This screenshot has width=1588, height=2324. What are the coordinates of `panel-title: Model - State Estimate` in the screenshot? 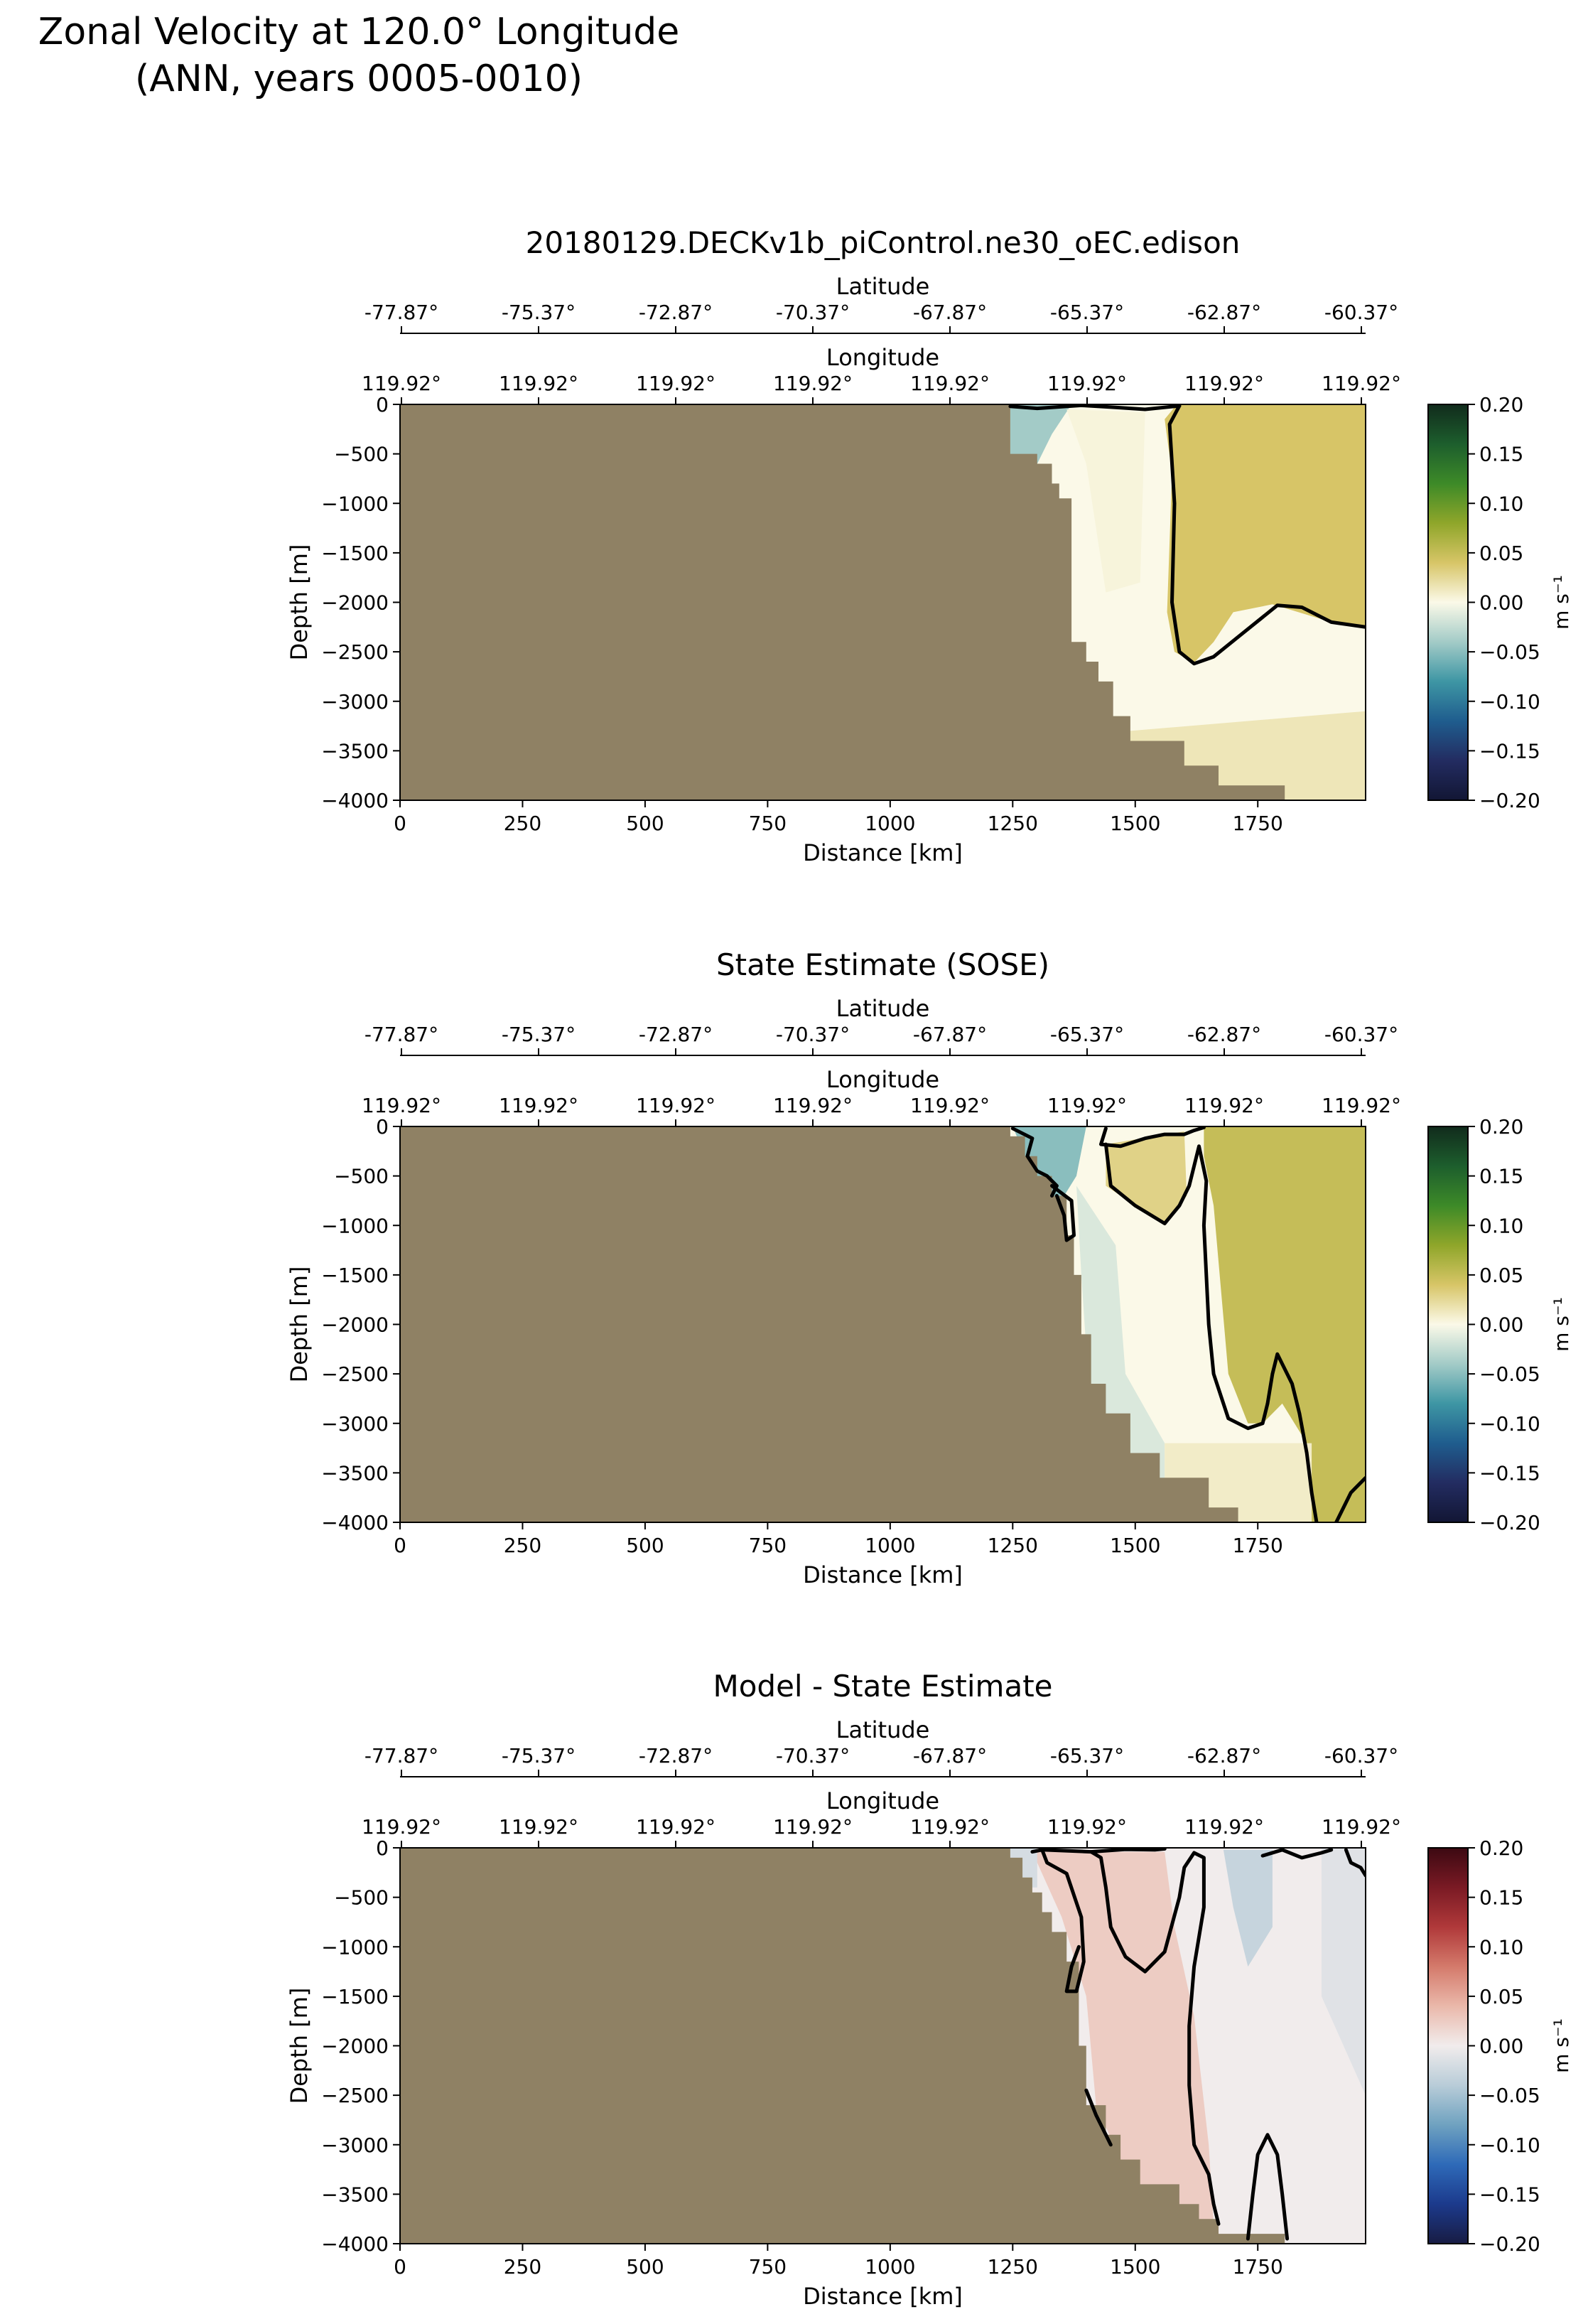 It's located at (883, 1686).